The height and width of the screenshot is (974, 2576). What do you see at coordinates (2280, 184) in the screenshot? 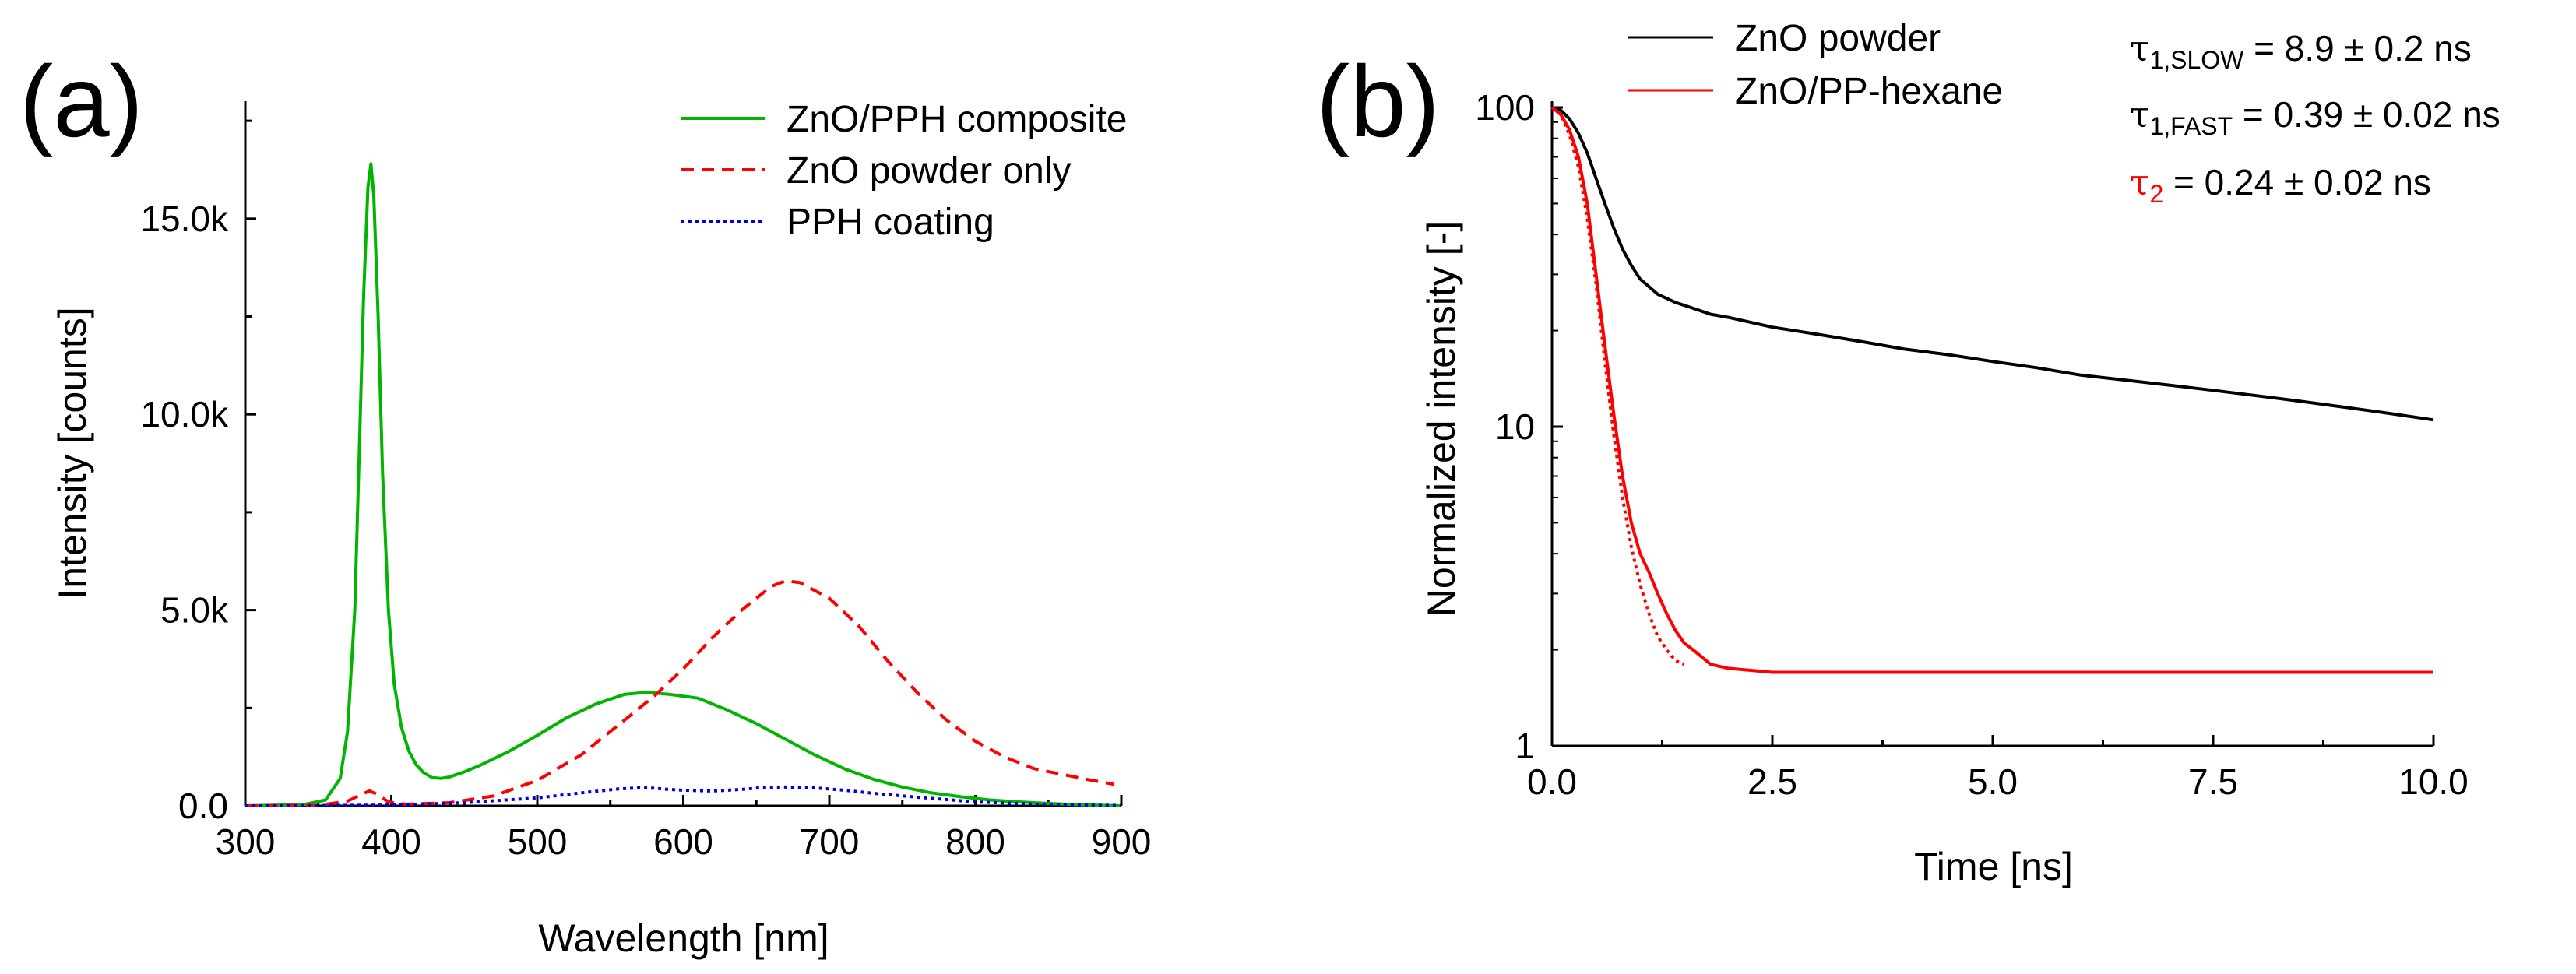
I see `annotation-tau2: τ2 = 0.24 ± 0.02 ns` at bounding box center [2280, 184].